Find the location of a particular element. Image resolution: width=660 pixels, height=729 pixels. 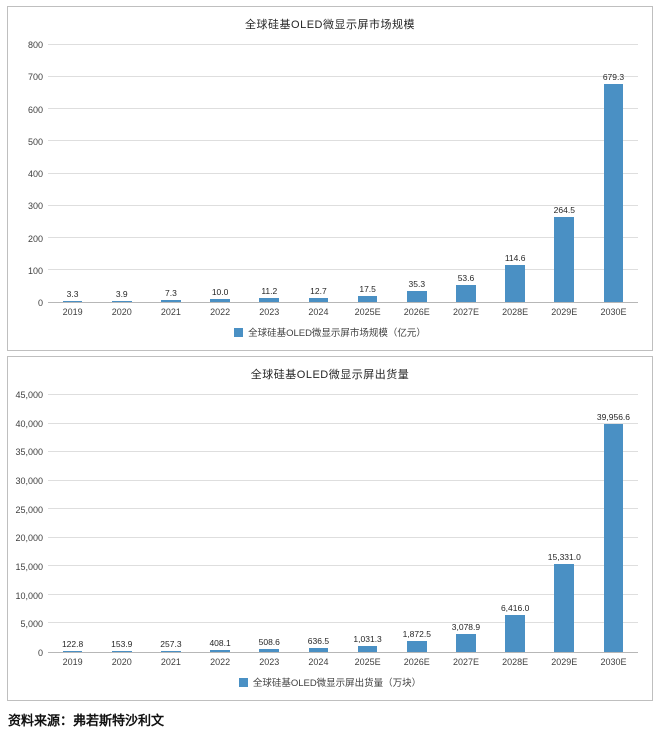

y-tick-label: 300 is located at coordinates (35, 206).